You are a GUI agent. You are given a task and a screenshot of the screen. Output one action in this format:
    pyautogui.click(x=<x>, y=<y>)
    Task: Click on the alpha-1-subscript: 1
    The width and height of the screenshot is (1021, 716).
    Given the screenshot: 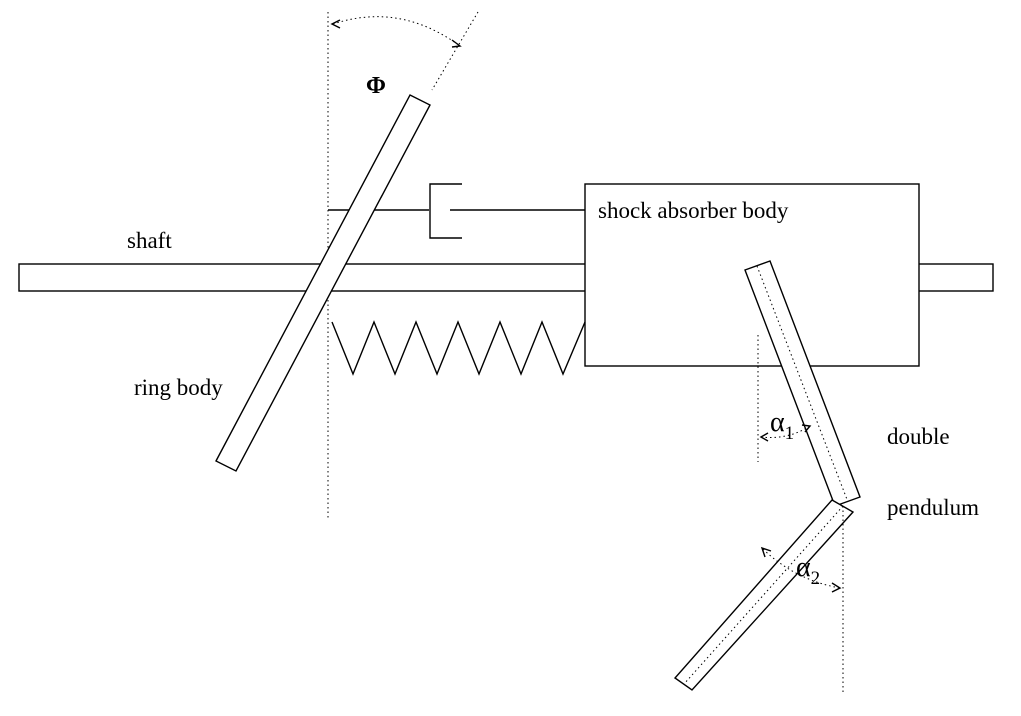 What is the action you would take?
    pyautogui.click(x=790, y=433)
    